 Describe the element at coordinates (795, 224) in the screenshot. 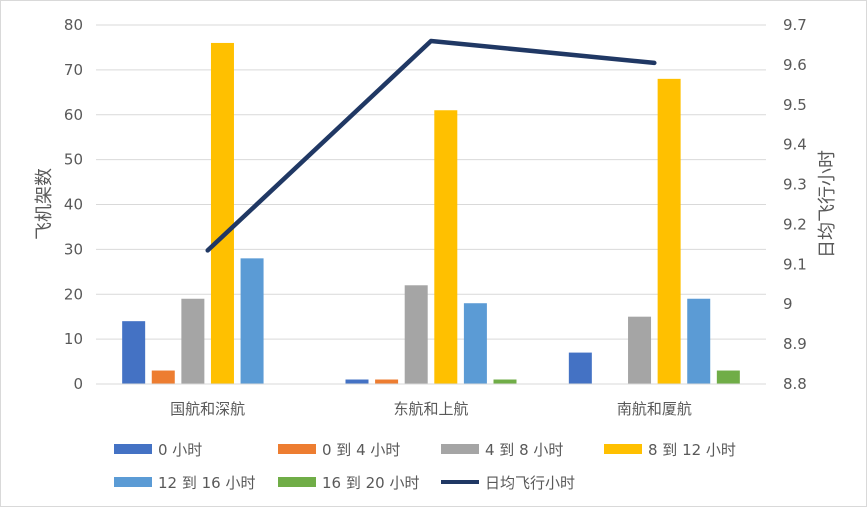

I see `y2-tick-label: 9.2` at that location.